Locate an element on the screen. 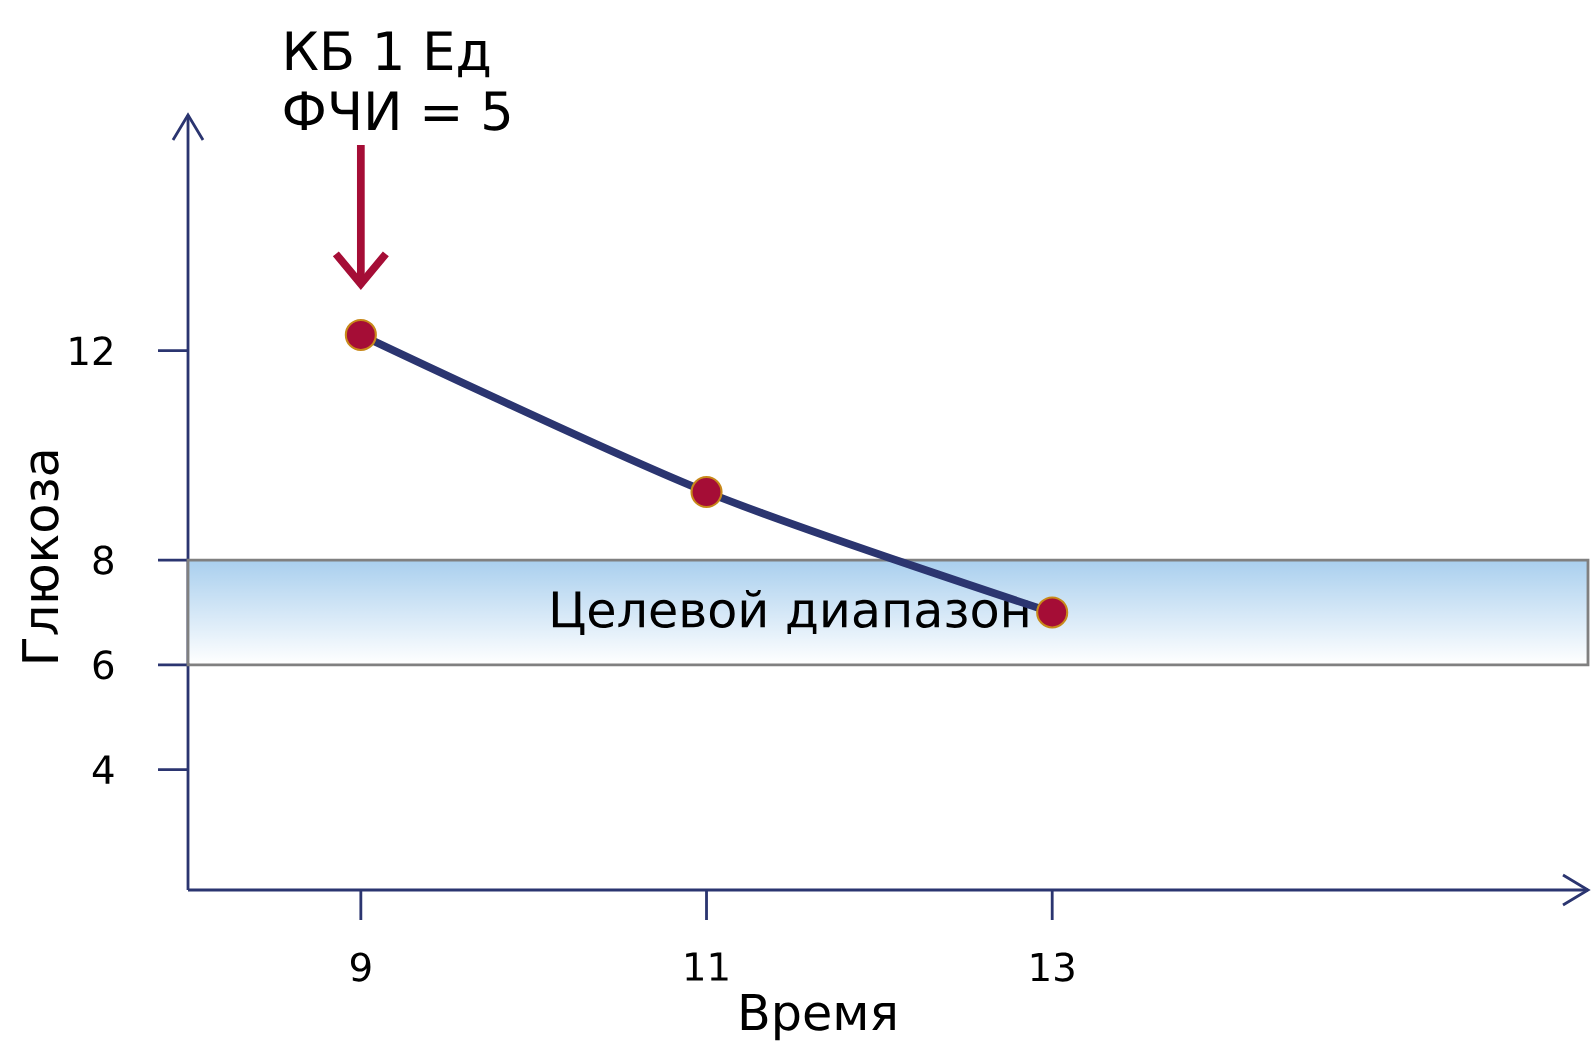 Image resolution: width=1595 pixels, height=1050 pixels. y-tick-label: 12 is located at coordinates (91, 350).